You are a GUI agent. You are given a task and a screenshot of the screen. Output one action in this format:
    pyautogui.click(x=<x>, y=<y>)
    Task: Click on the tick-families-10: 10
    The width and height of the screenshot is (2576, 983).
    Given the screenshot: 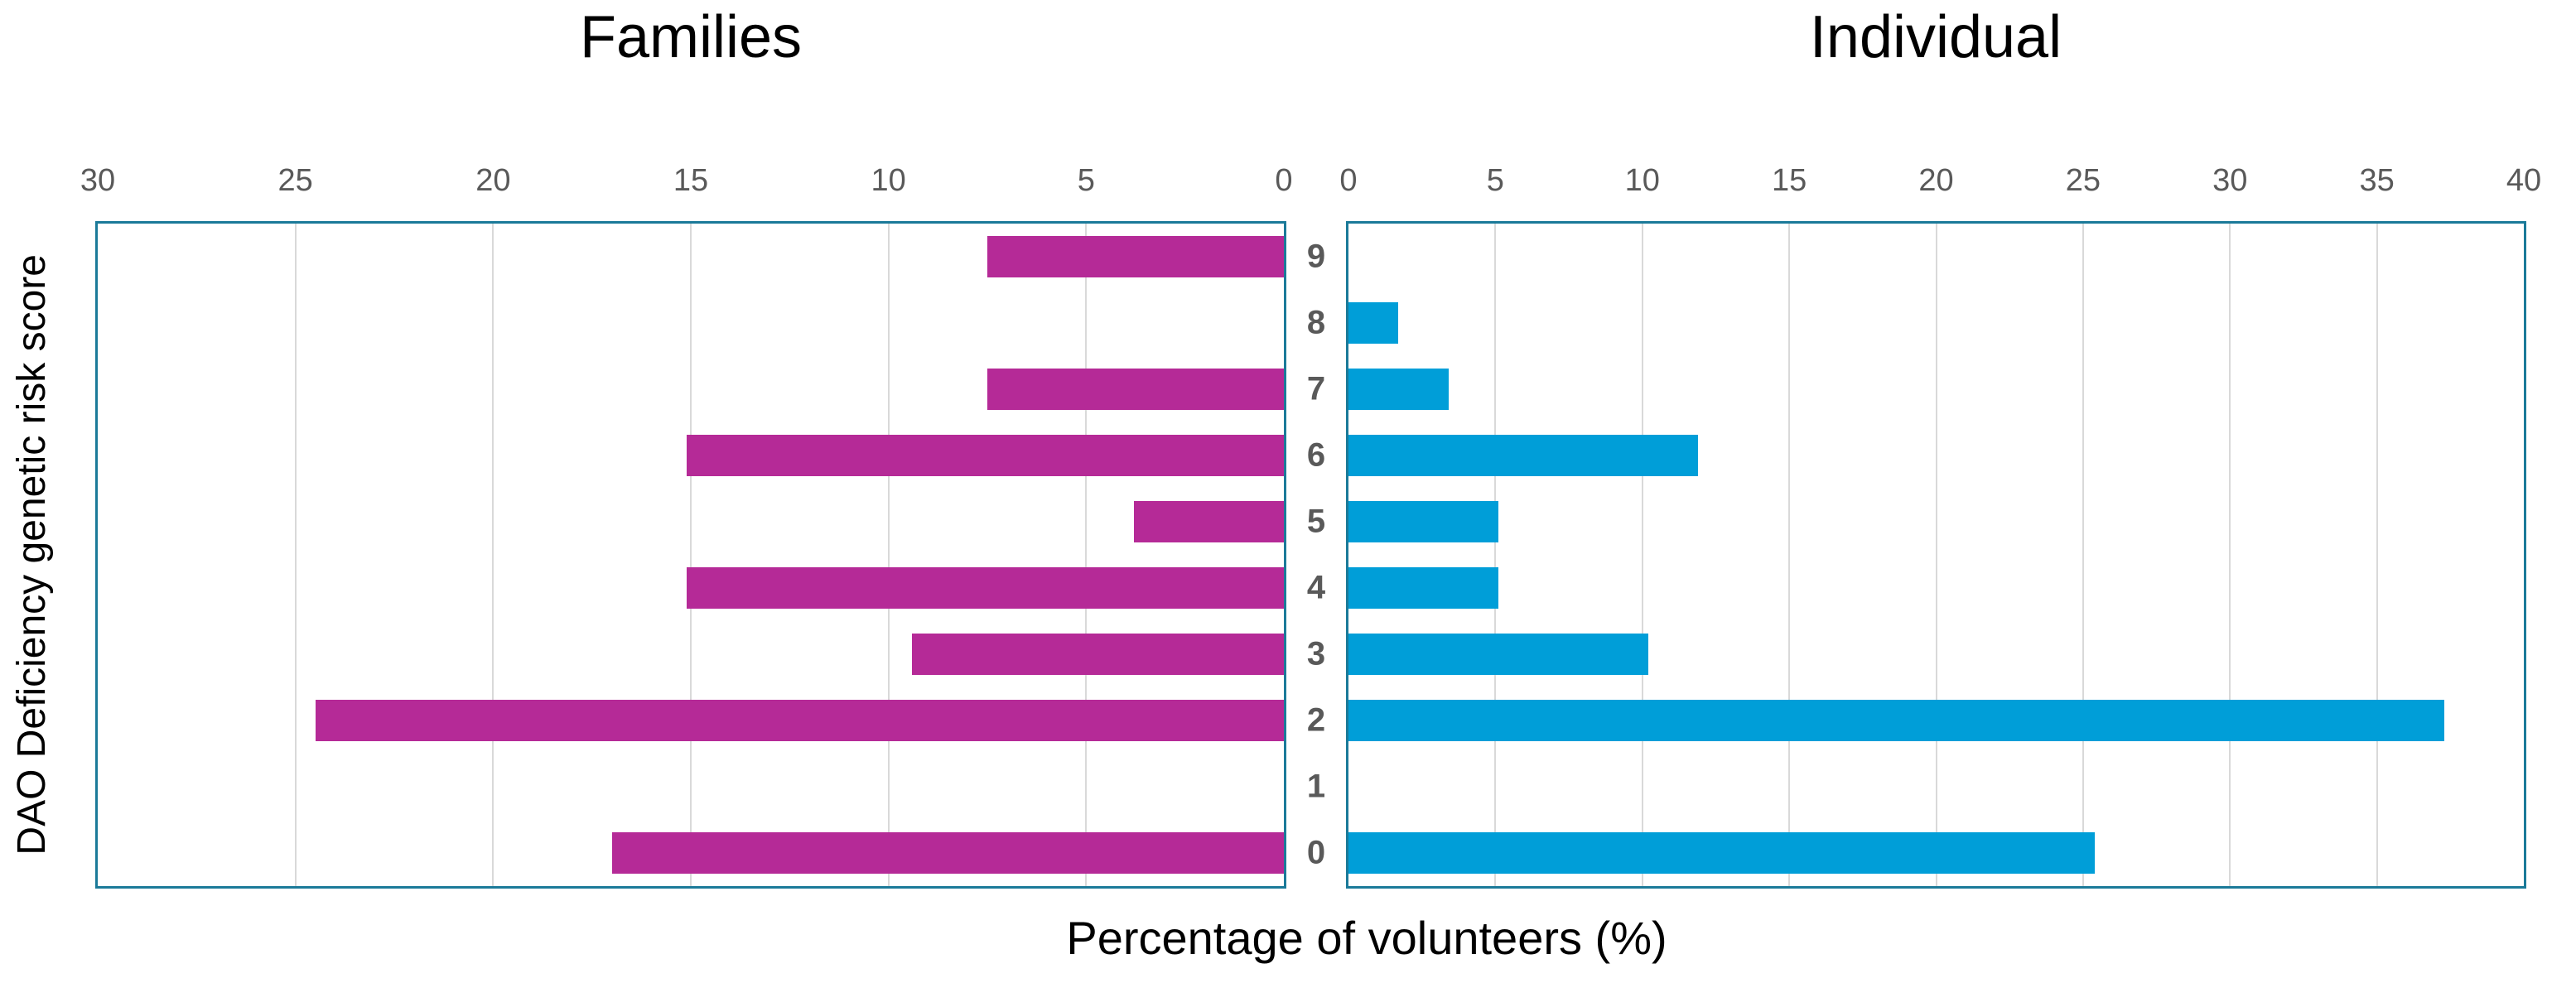 What is the action you would take?
    pyautogui.click(x=888, y=180)
    